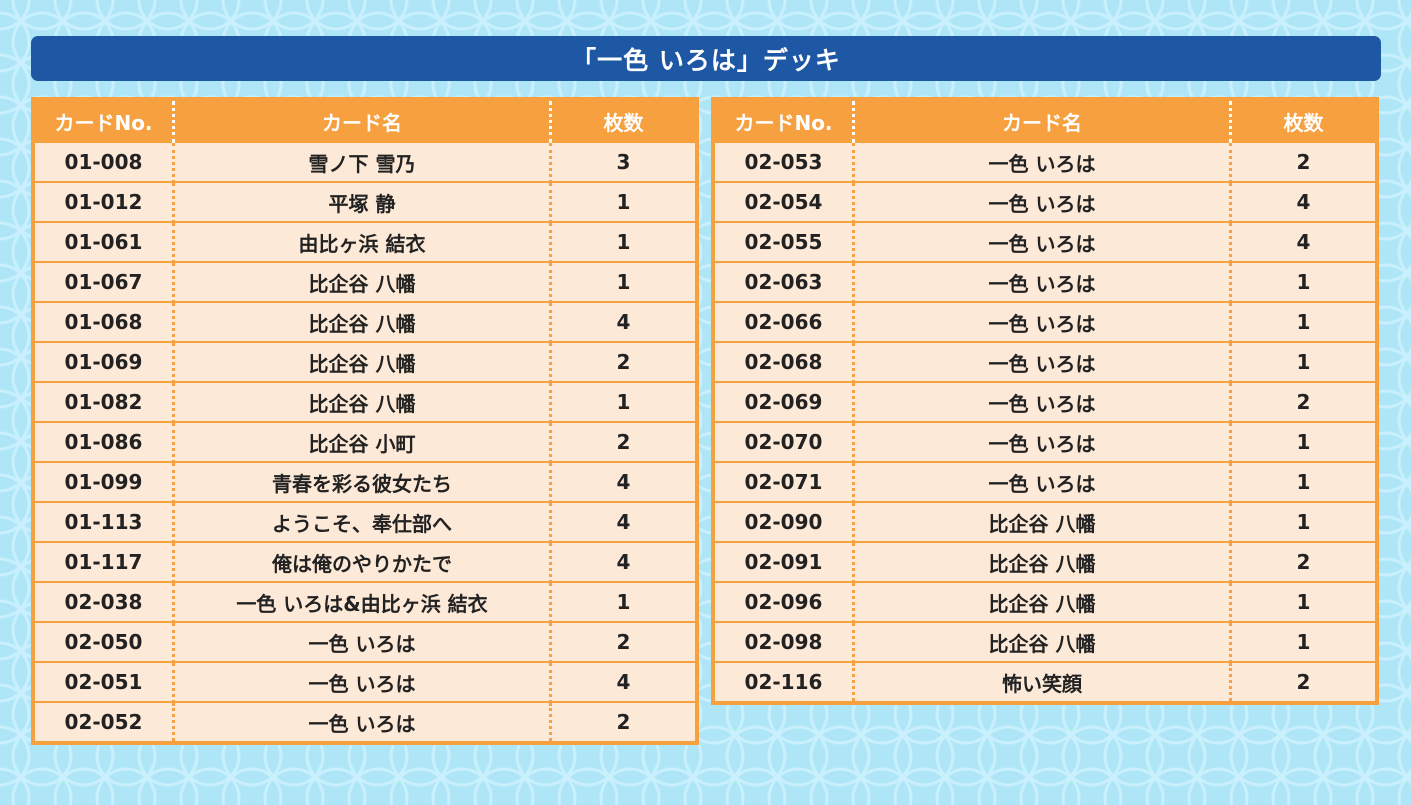 Image resolution: width=1411 pixels, height=805 pixels. I want to click on table-row: 02-070 一色 いろは 1, so click(1045, 441).